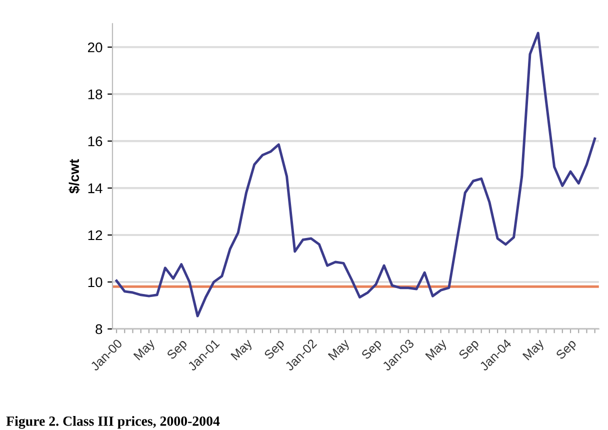 This screenshot has height=430, width=608. What do you see at coordinates (99, 329) in the screenshot?
I see `y-tick-label: 8` at bounding box center [99, 329].